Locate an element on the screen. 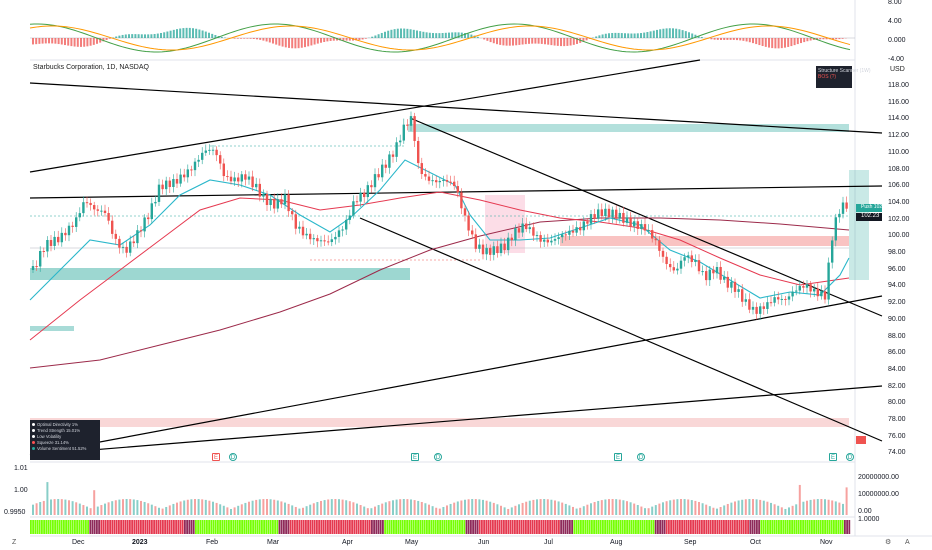  currency-label: USD is located at coordinates (897, 69).